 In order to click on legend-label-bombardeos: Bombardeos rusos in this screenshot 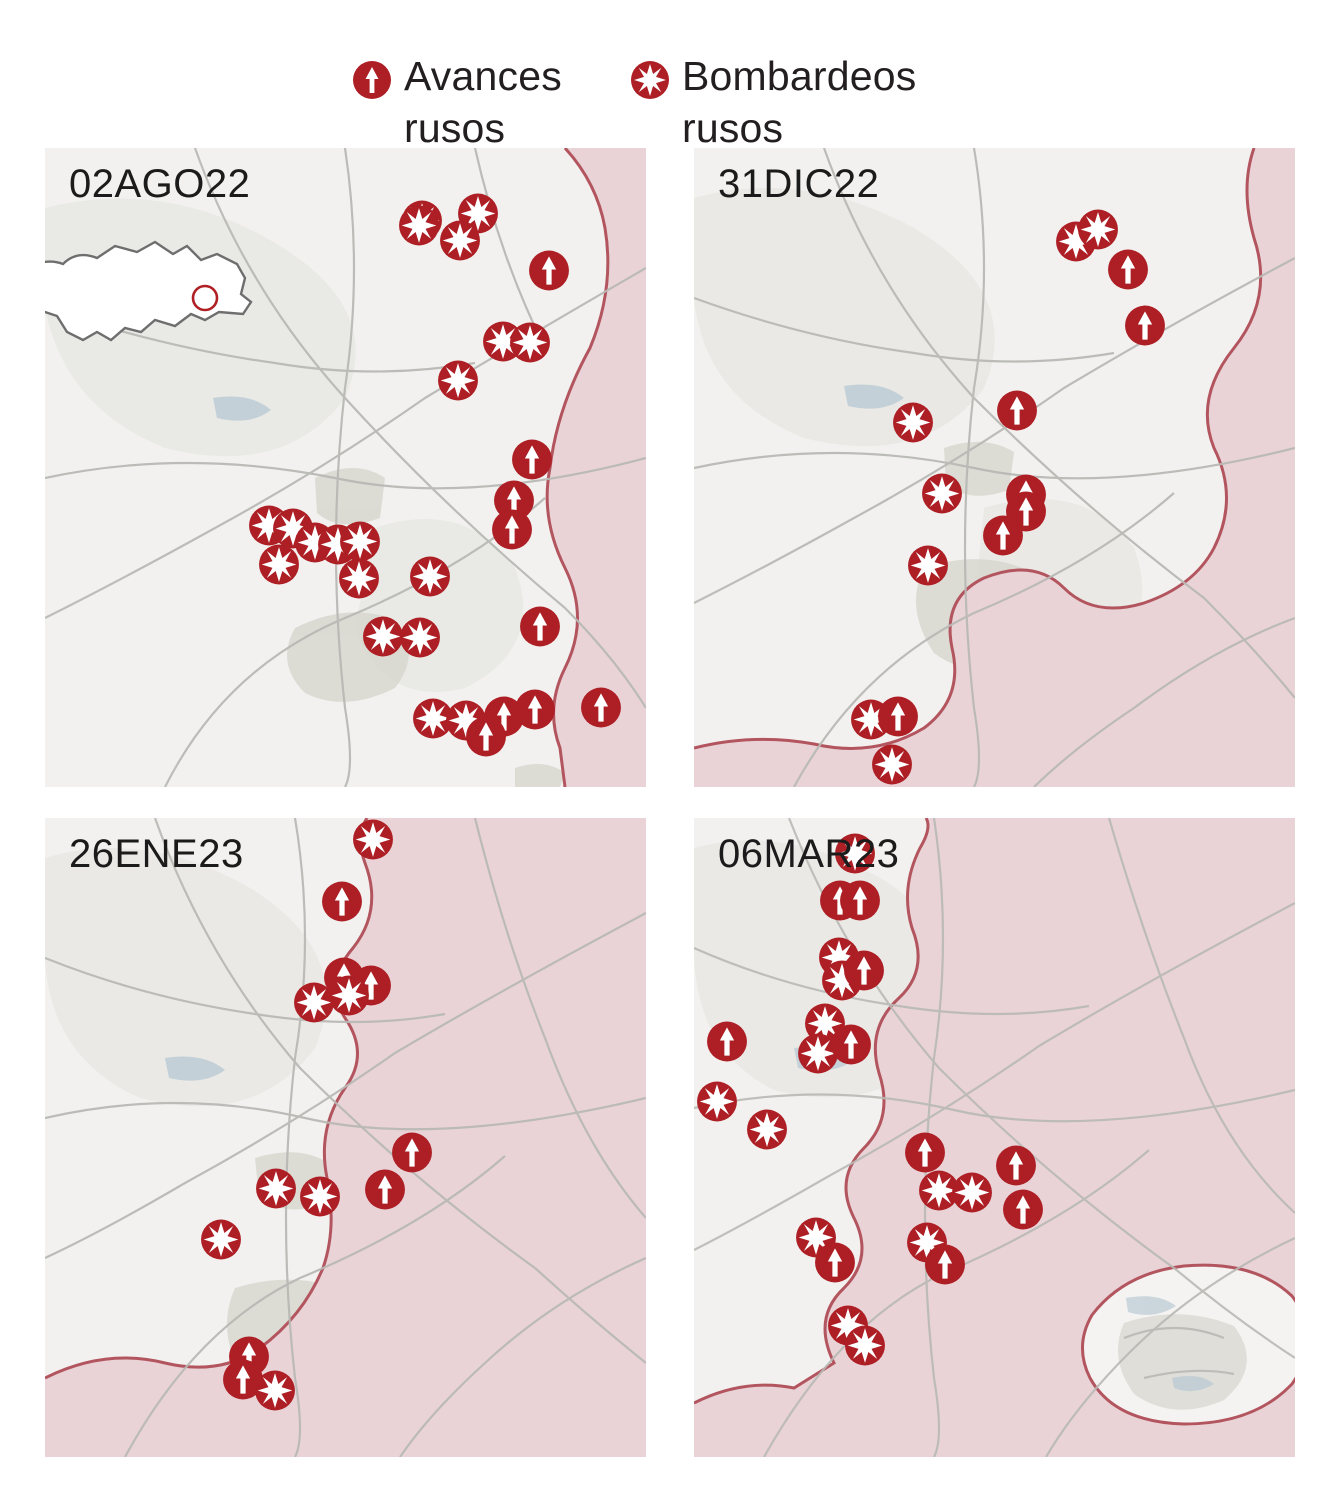, I will do `click(799, 102)`.